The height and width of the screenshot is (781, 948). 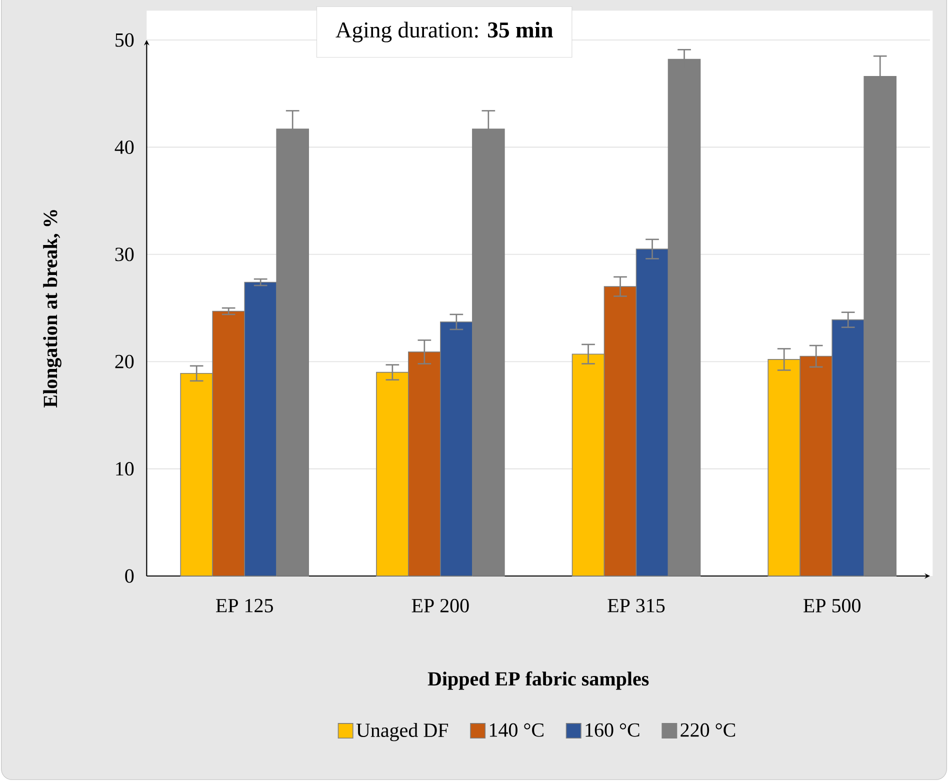 I want to click on chart-title: Aging duration: 35 min, so click(x=444, y=32).